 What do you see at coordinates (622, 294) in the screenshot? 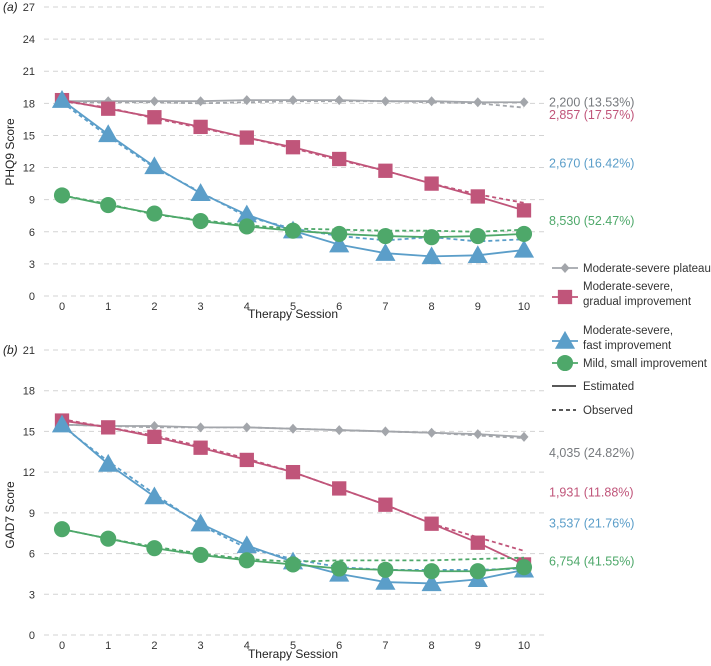
I see `legend-entry-gradual: Moderate-severe, gradual improvement` at bounding box center [622, 294].